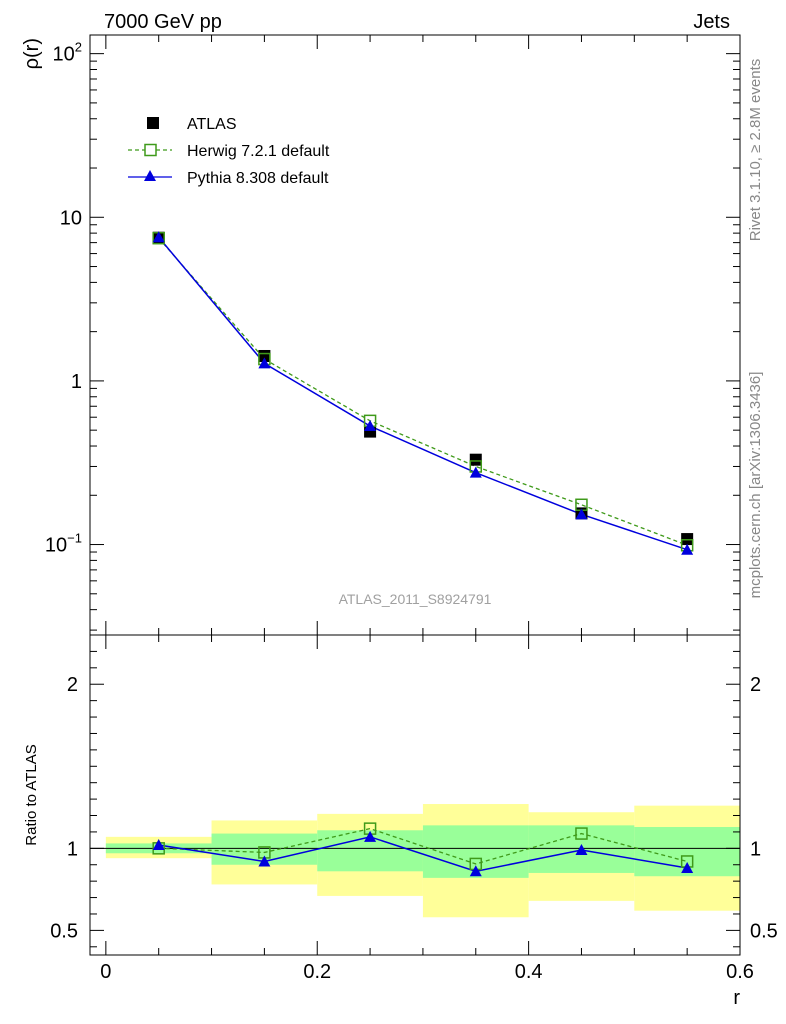 This screenshot has height=1024, width=786. I want to click on x-tick-label: 0, so click(105, 972).